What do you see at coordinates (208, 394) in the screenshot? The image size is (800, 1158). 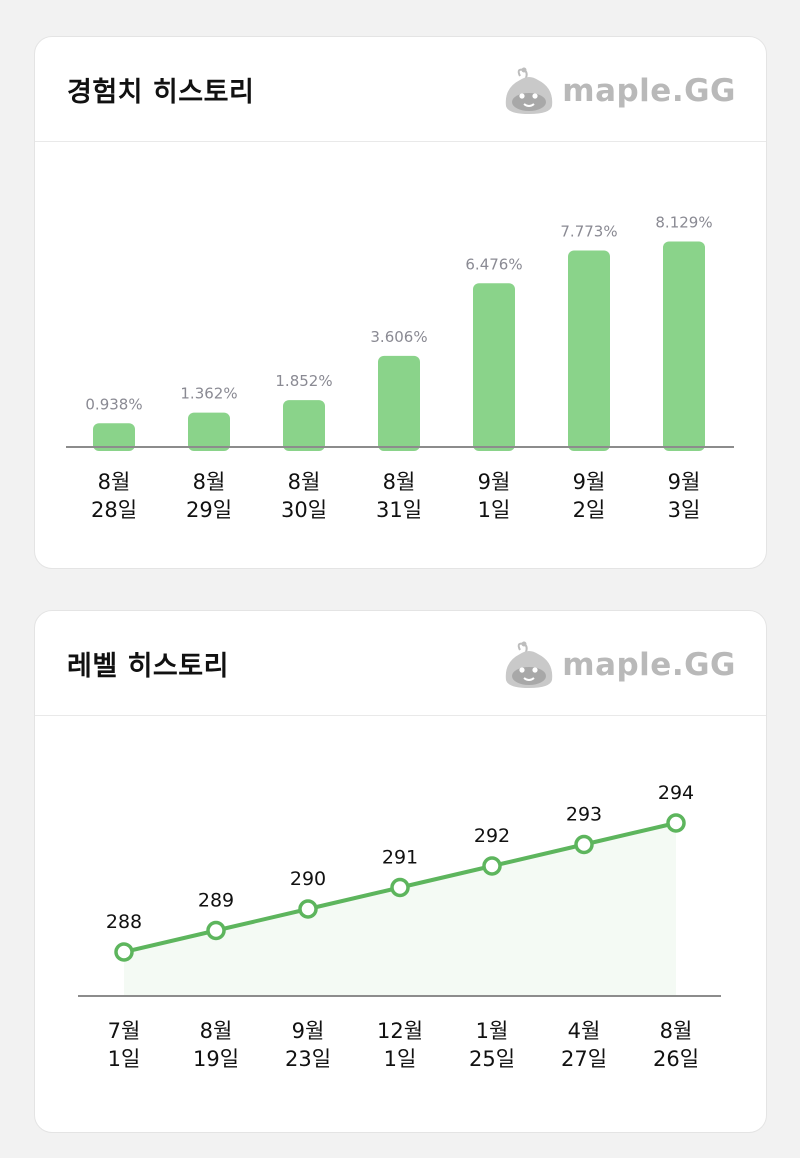 I see `bar-value-label: 1.362%` at bounding box center [208, 394].